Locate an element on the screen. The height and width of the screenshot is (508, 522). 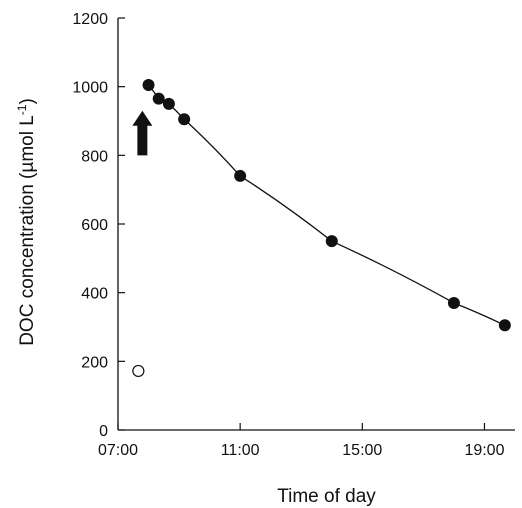
x-ticks: 07:00 11:00 15:00 19:00 is located at coordinates (301, 441).